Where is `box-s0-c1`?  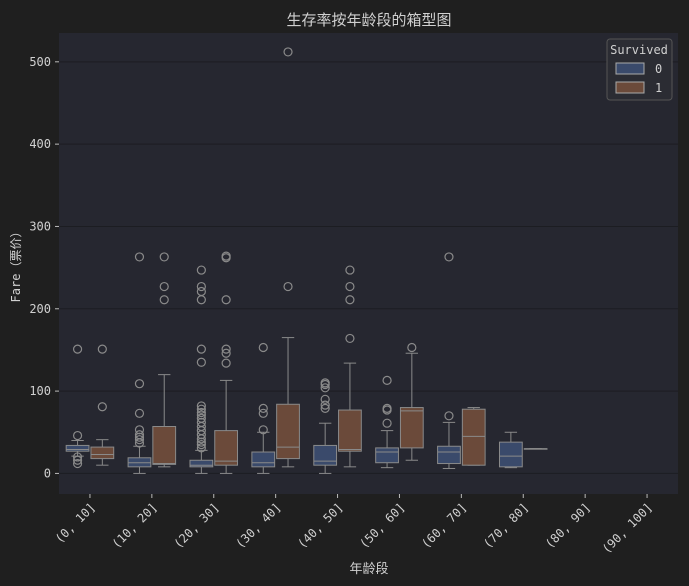 box-s0-c1 is located at coordinates (139, 363).